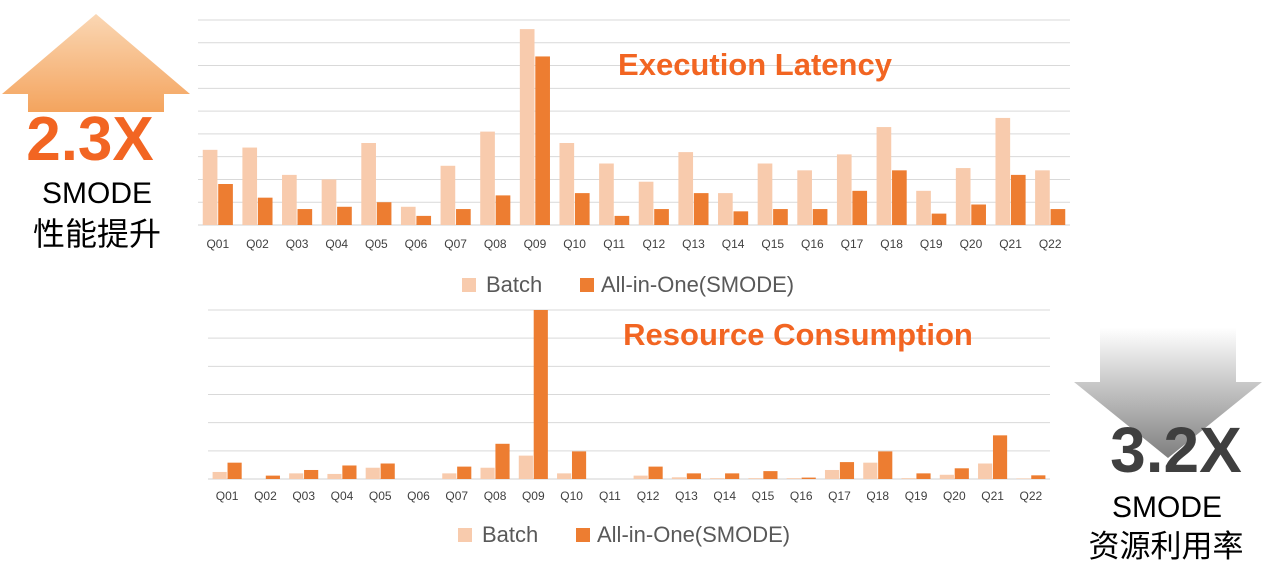 The width and height of the screenshot is (1265, 565). I want to click on bar-batch-q19, so click(923, 207).